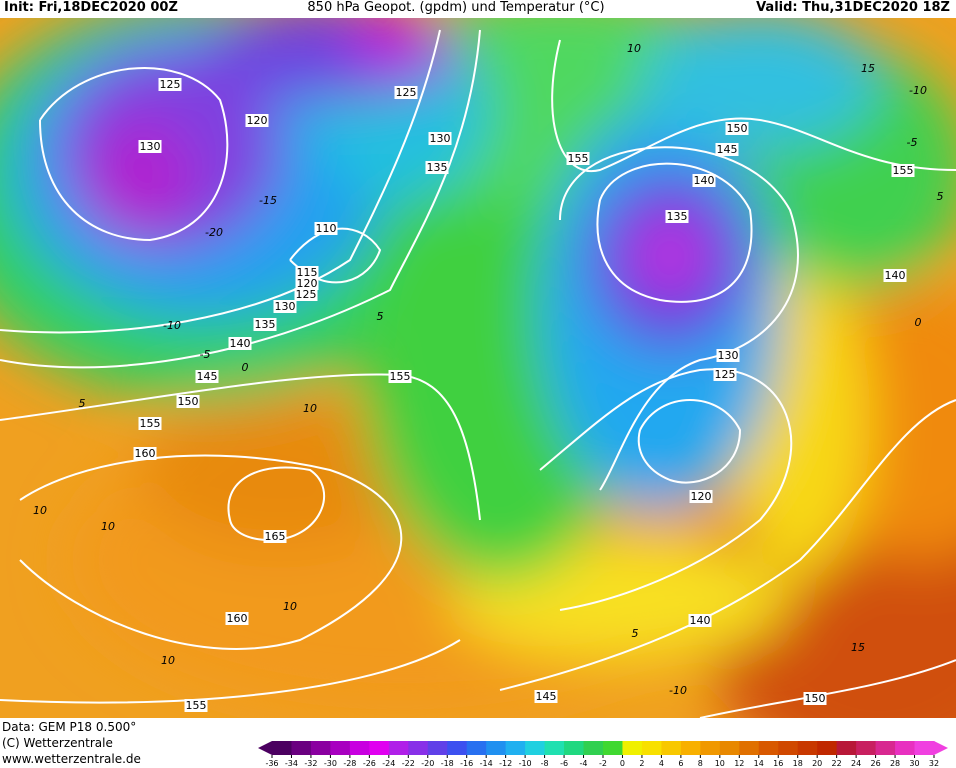 Image resolution: width=956 pixels, height=768 pixels. Describe the element at coordinates (271, 763) in the screenshot. I see `legend-tick-label: -36` at that location.